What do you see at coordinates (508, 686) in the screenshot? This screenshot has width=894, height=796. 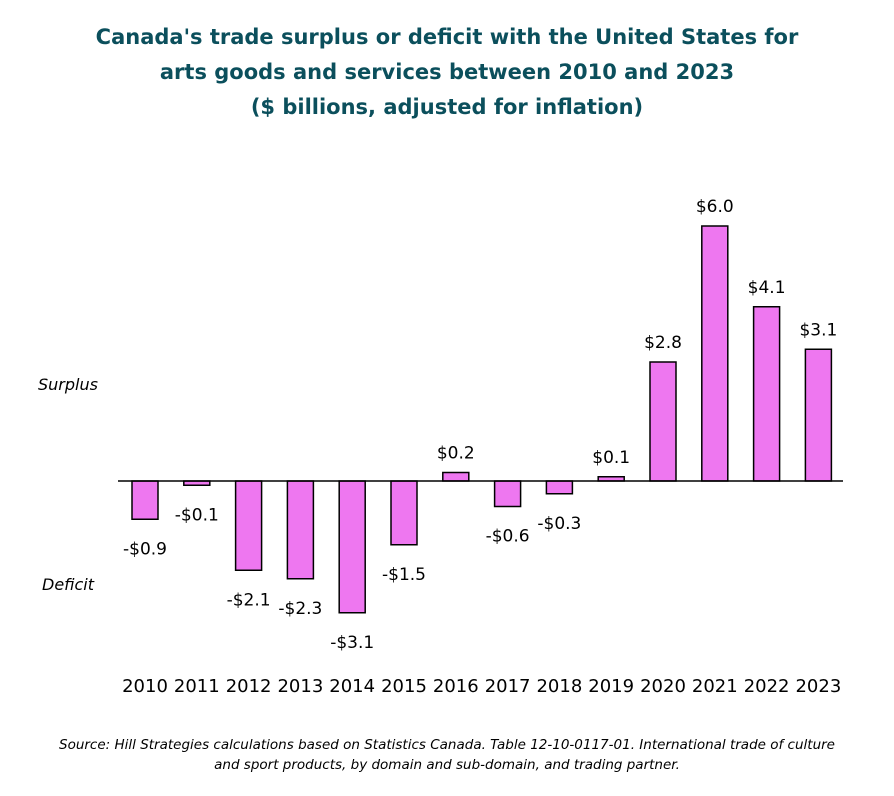 I see `x-tick-2017: 2017` at bounding box center [508, 686].